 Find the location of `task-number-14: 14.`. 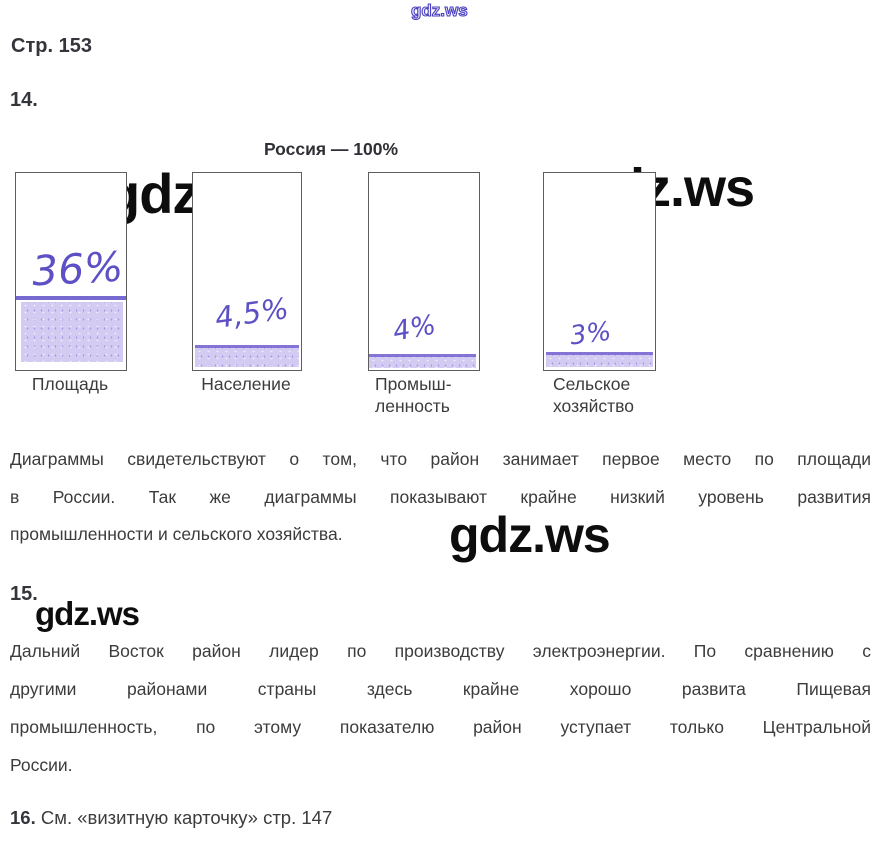

task-number-14: 14. is located at coordinates (24, 100).